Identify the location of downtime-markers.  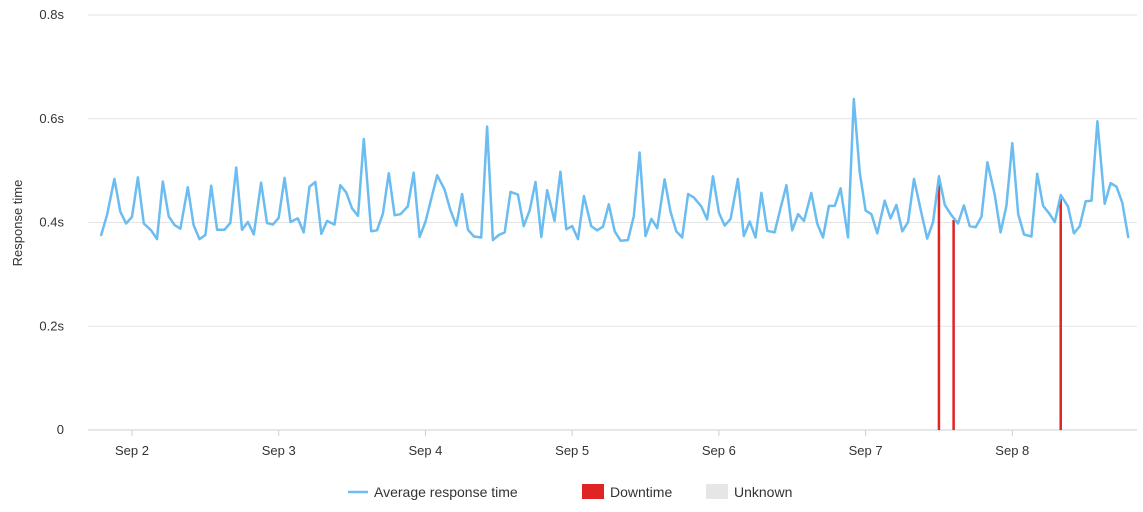
(999, 304).